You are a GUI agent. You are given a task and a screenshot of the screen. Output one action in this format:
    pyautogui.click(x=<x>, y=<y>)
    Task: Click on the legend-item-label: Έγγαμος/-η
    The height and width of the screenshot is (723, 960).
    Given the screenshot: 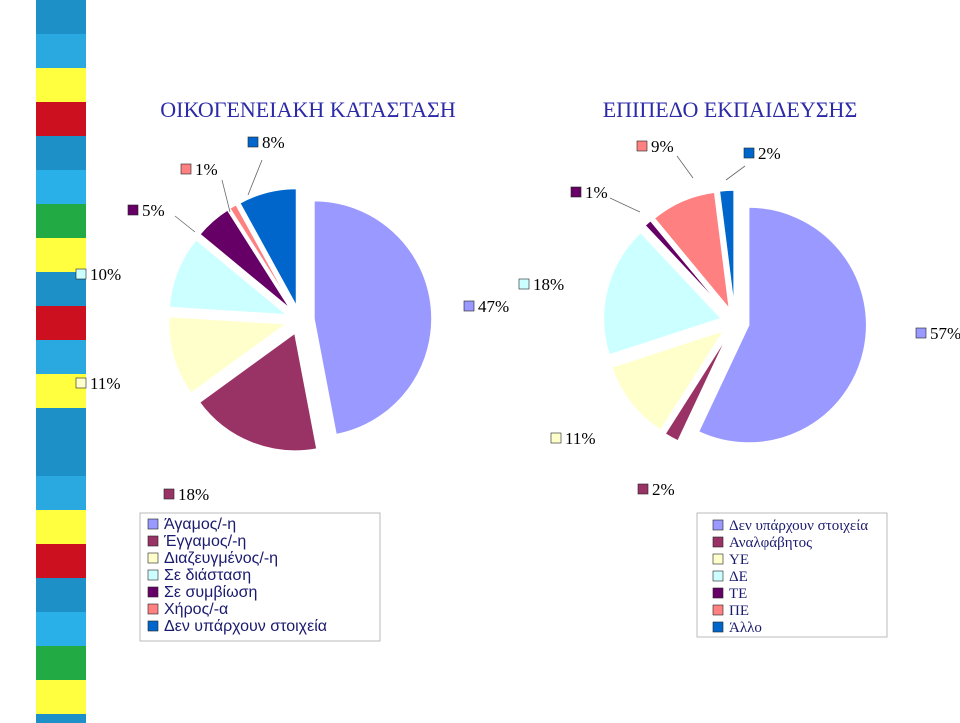 What is the action you would take?
    pyautogui.click(x=204, y=541)
    